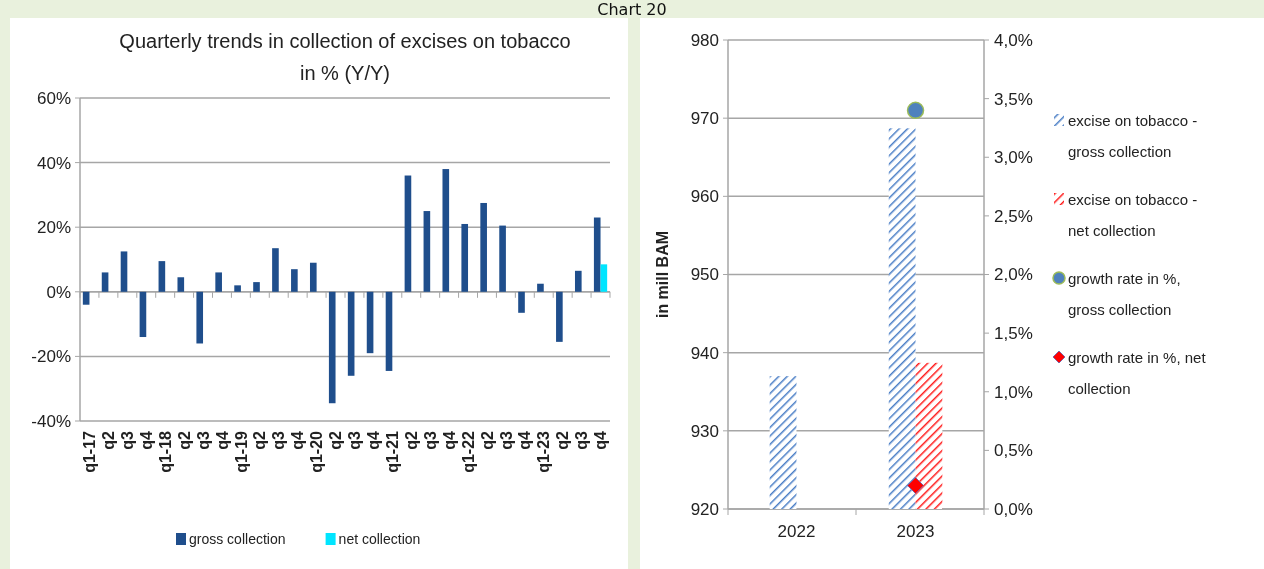 Image resolution: width=1264 pixels, height=569 pixels. I want to click on y-tick-label: 970, so click(704, 119).